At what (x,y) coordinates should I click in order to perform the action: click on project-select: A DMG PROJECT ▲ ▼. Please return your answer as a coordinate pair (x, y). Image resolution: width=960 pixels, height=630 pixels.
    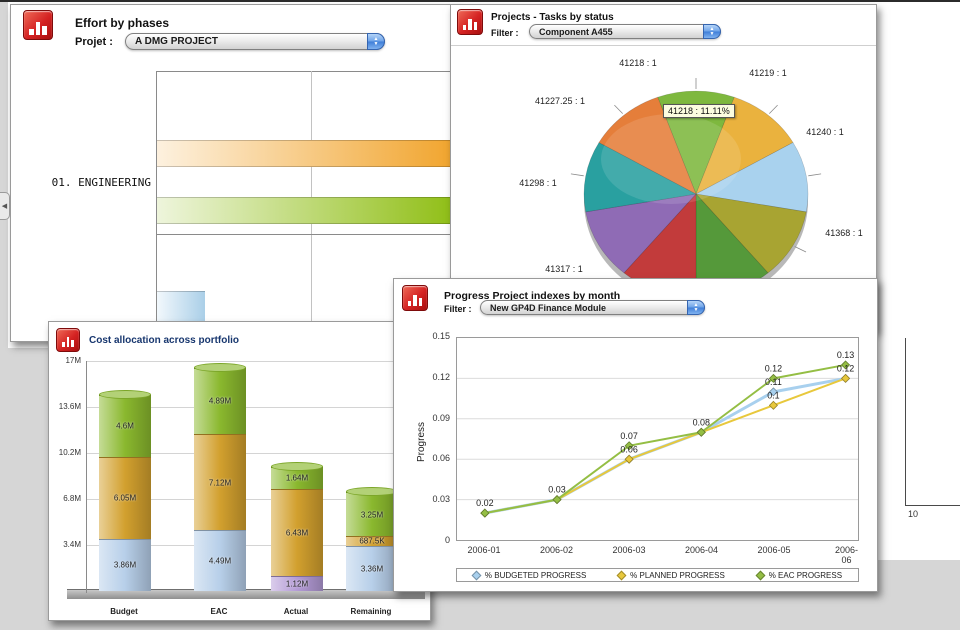
    Looking at the image, I should click on (255, 41).